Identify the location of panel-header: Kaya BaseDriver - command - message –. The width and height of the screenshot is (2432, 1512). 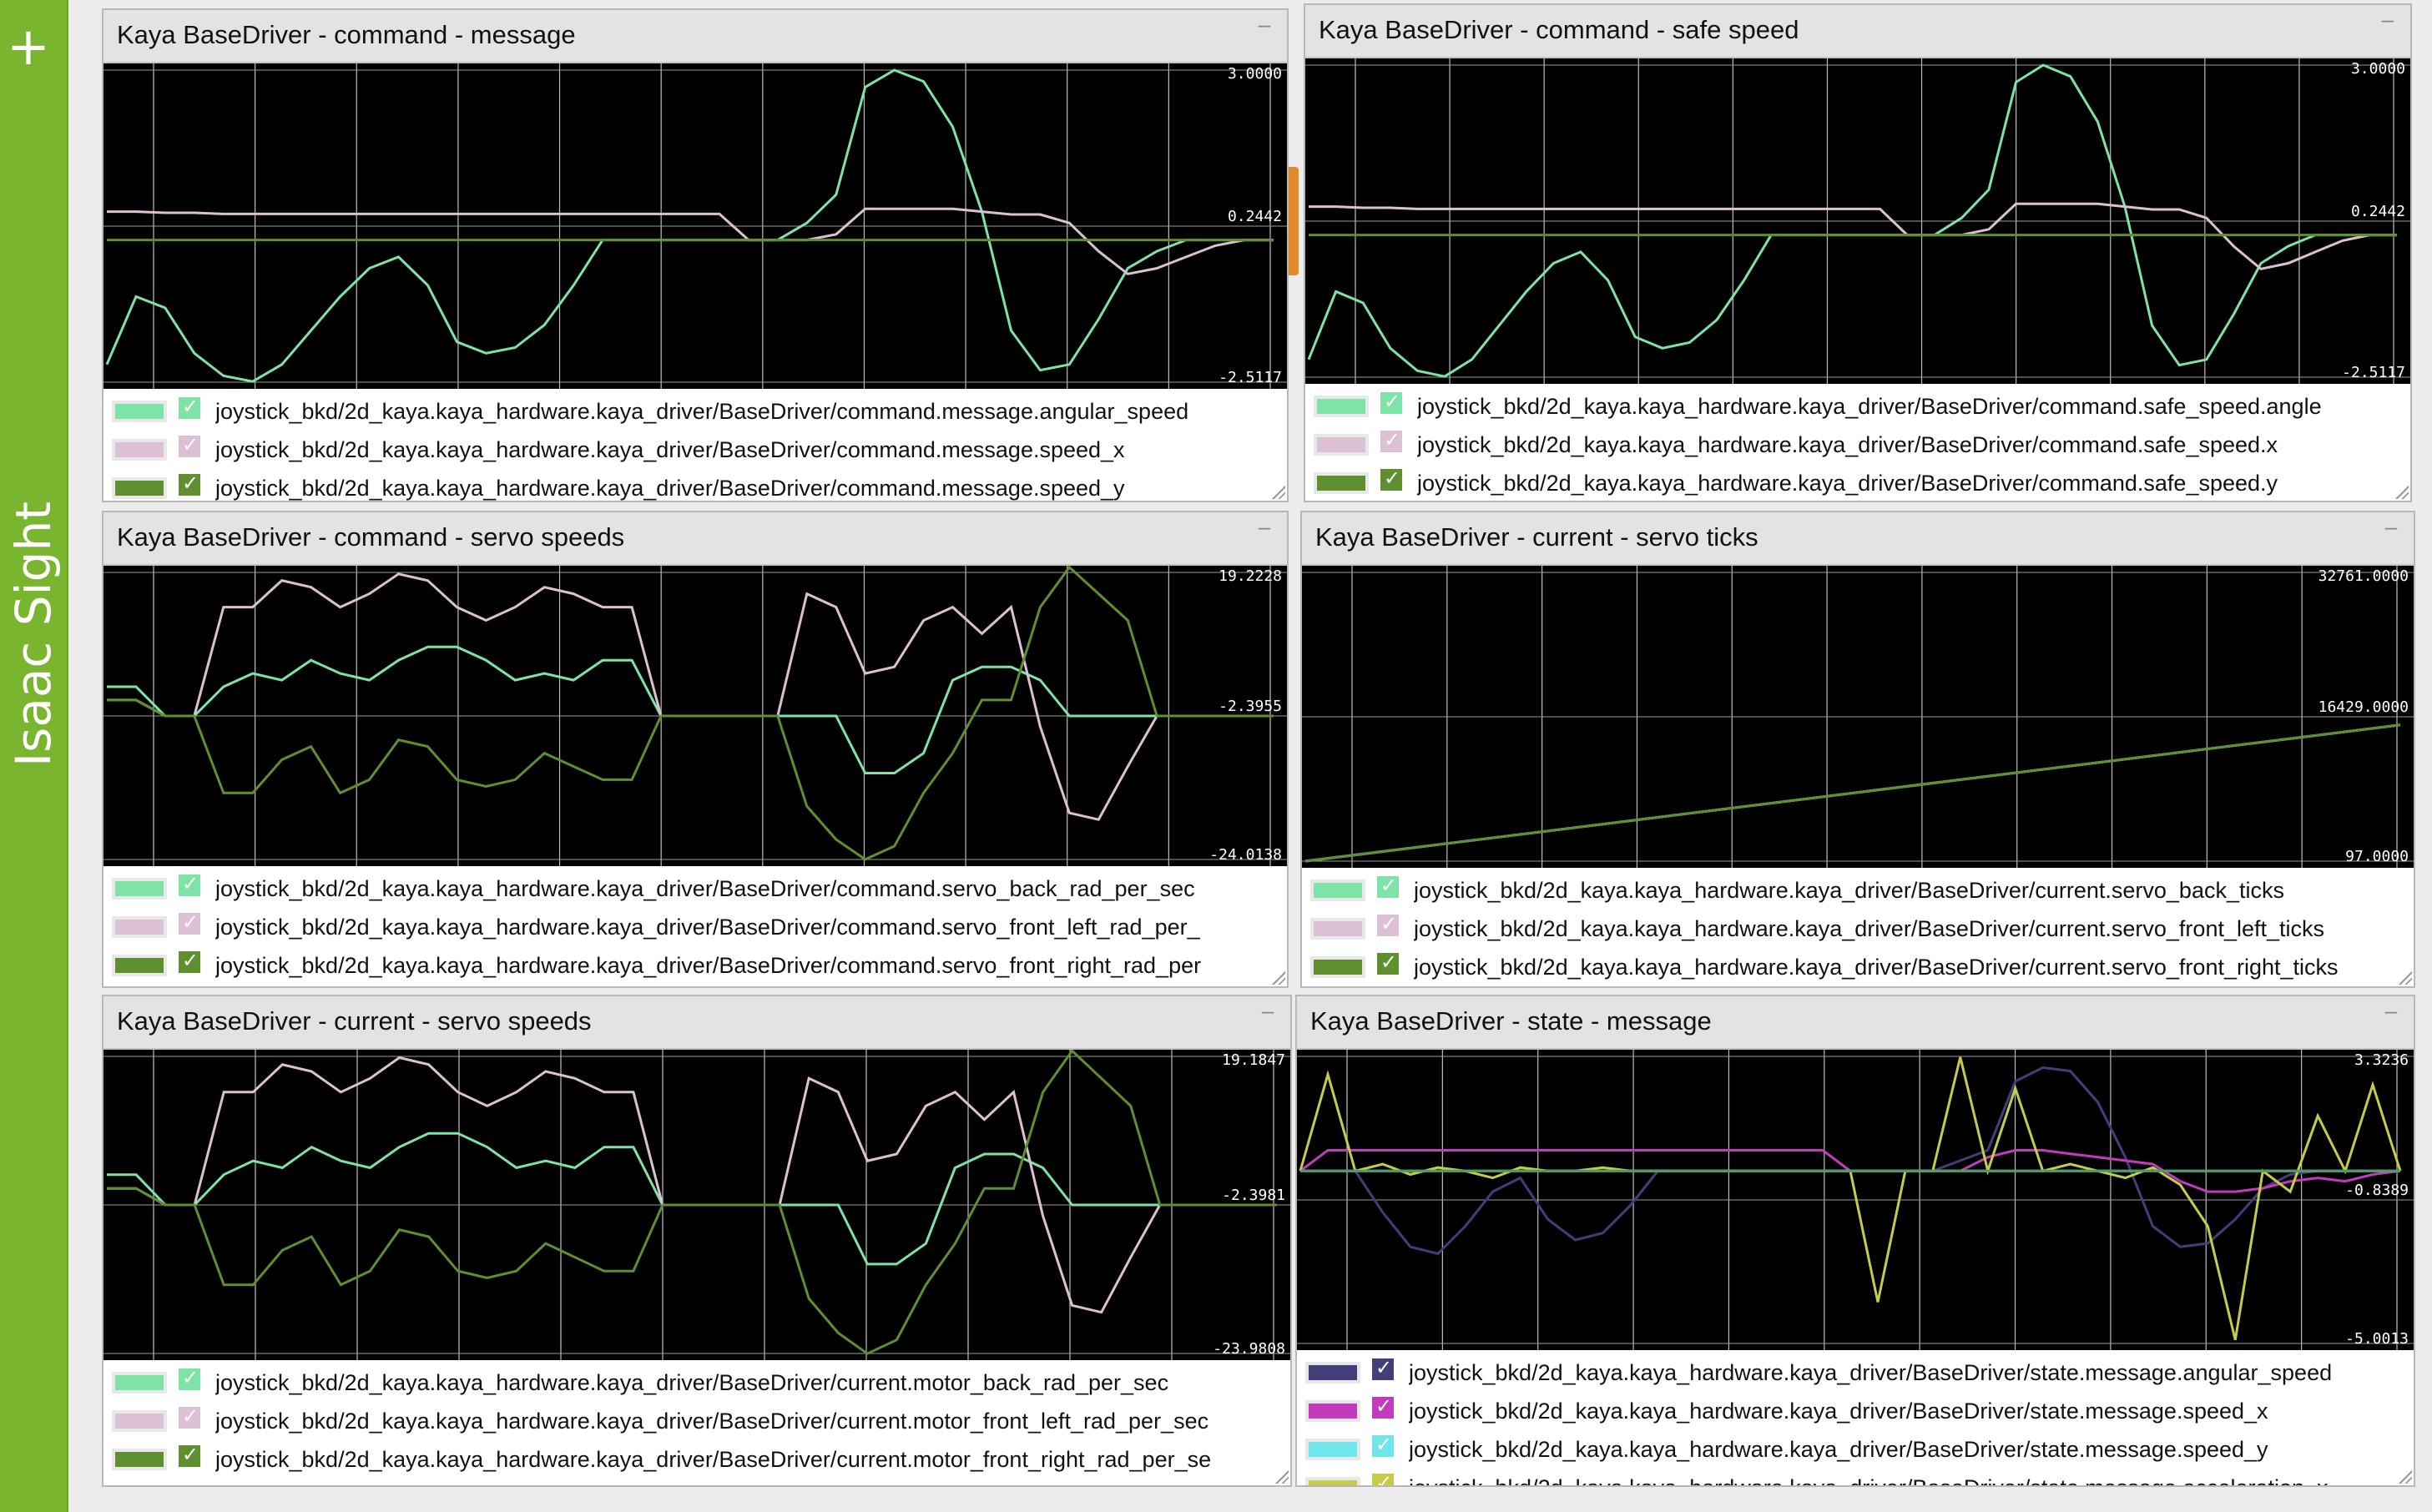
(695, 36).